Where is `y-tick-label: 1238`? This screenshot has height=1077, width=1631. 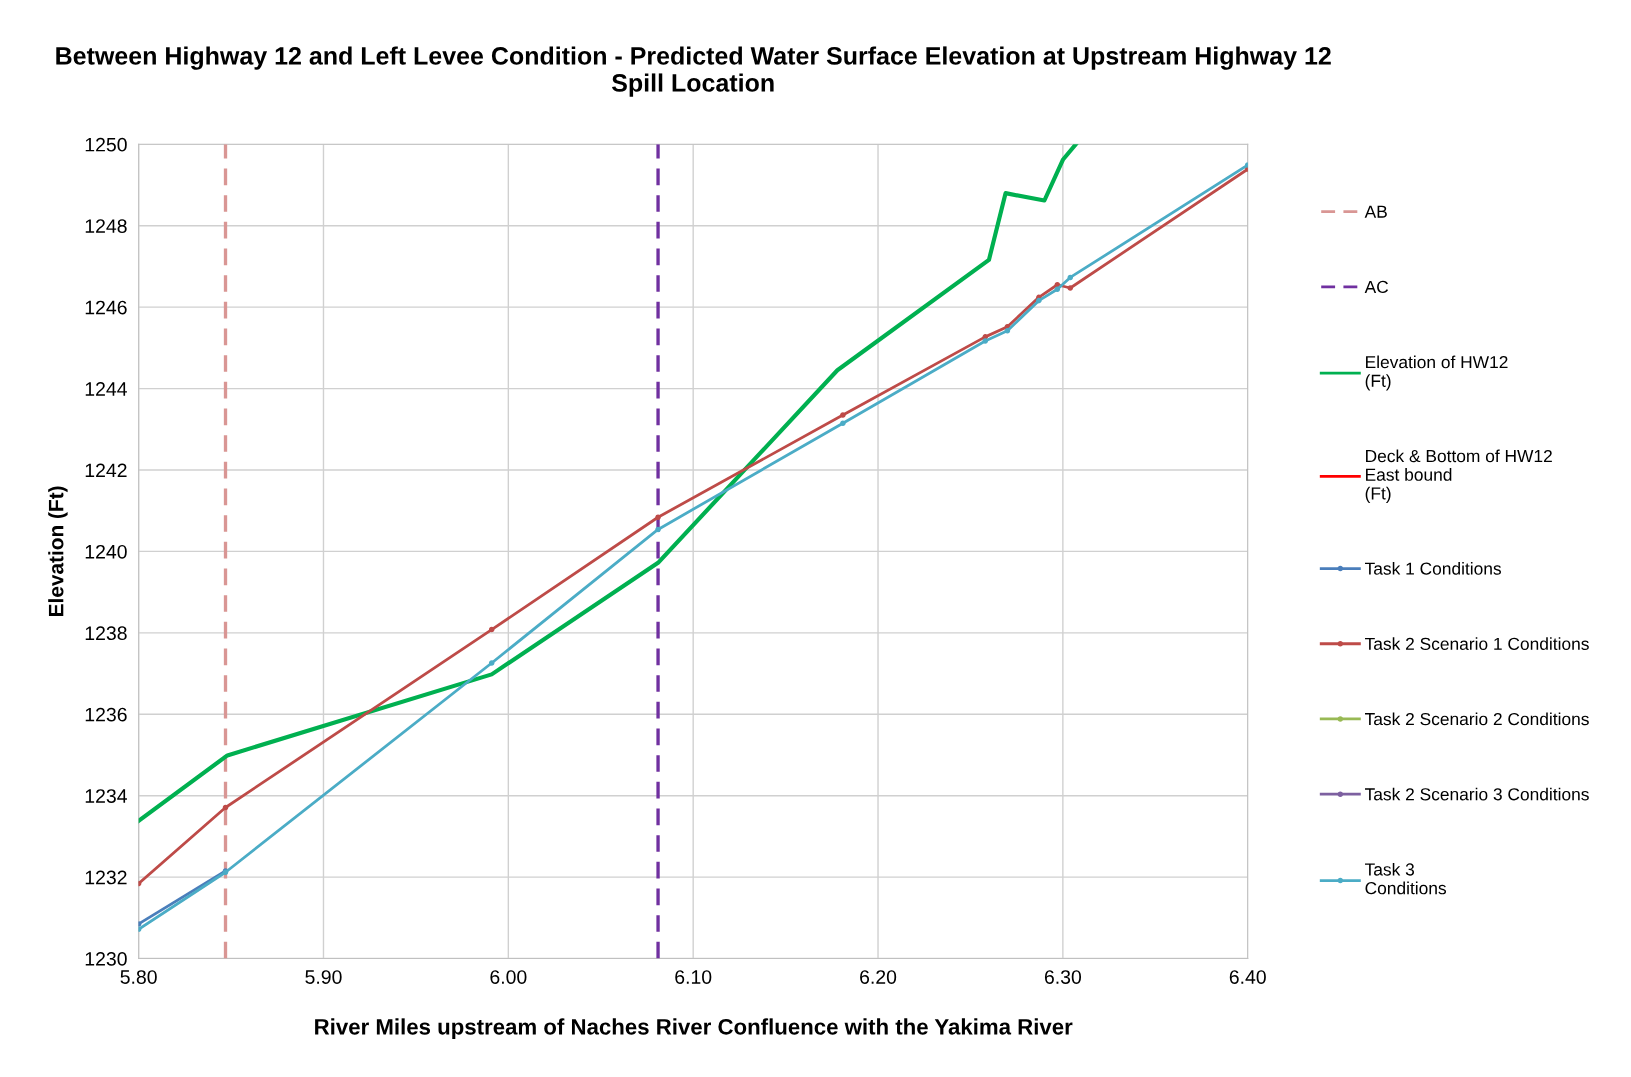 y-tick-label: 1238 is located at coordinates (106, 633).